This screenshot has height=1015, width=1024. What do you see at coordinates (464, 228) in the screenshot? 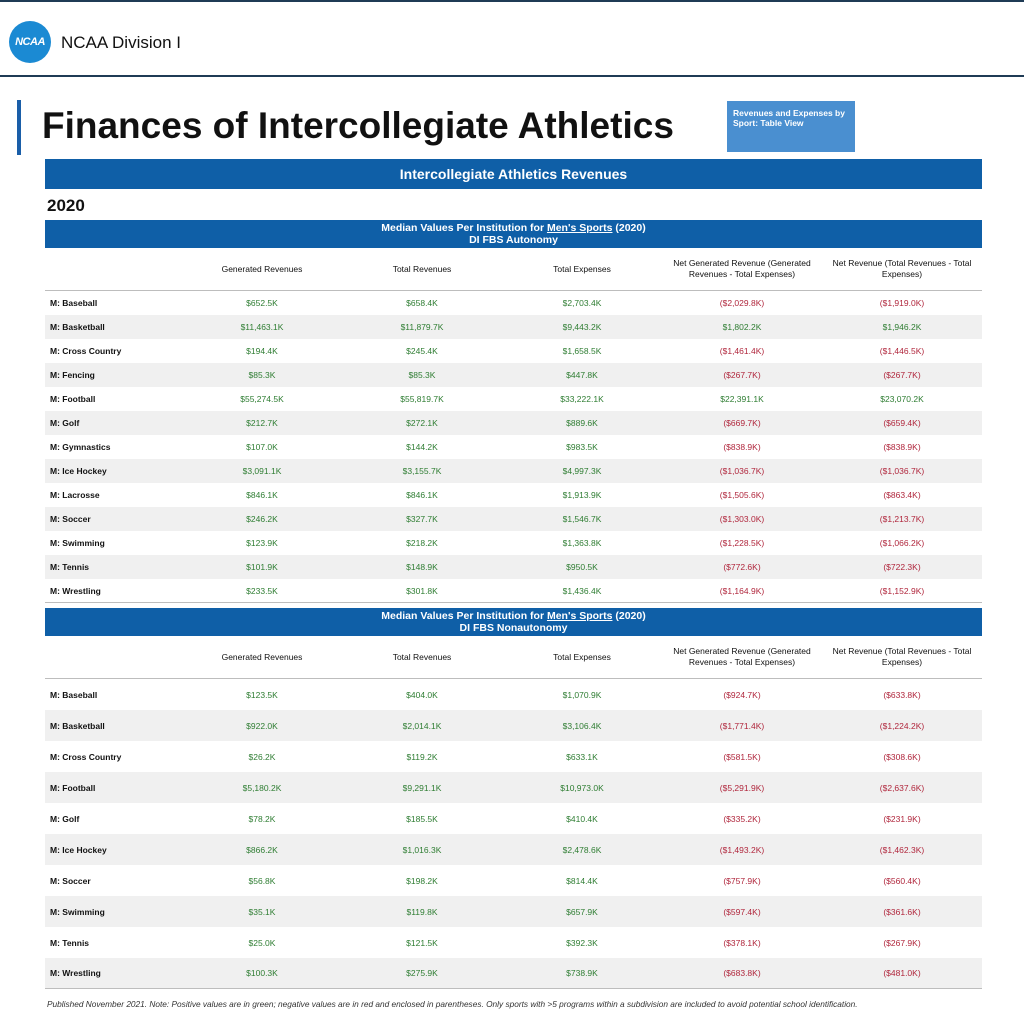
I see `table-title-text: Median Values Per Institution for` at bounding box center [464, 228].